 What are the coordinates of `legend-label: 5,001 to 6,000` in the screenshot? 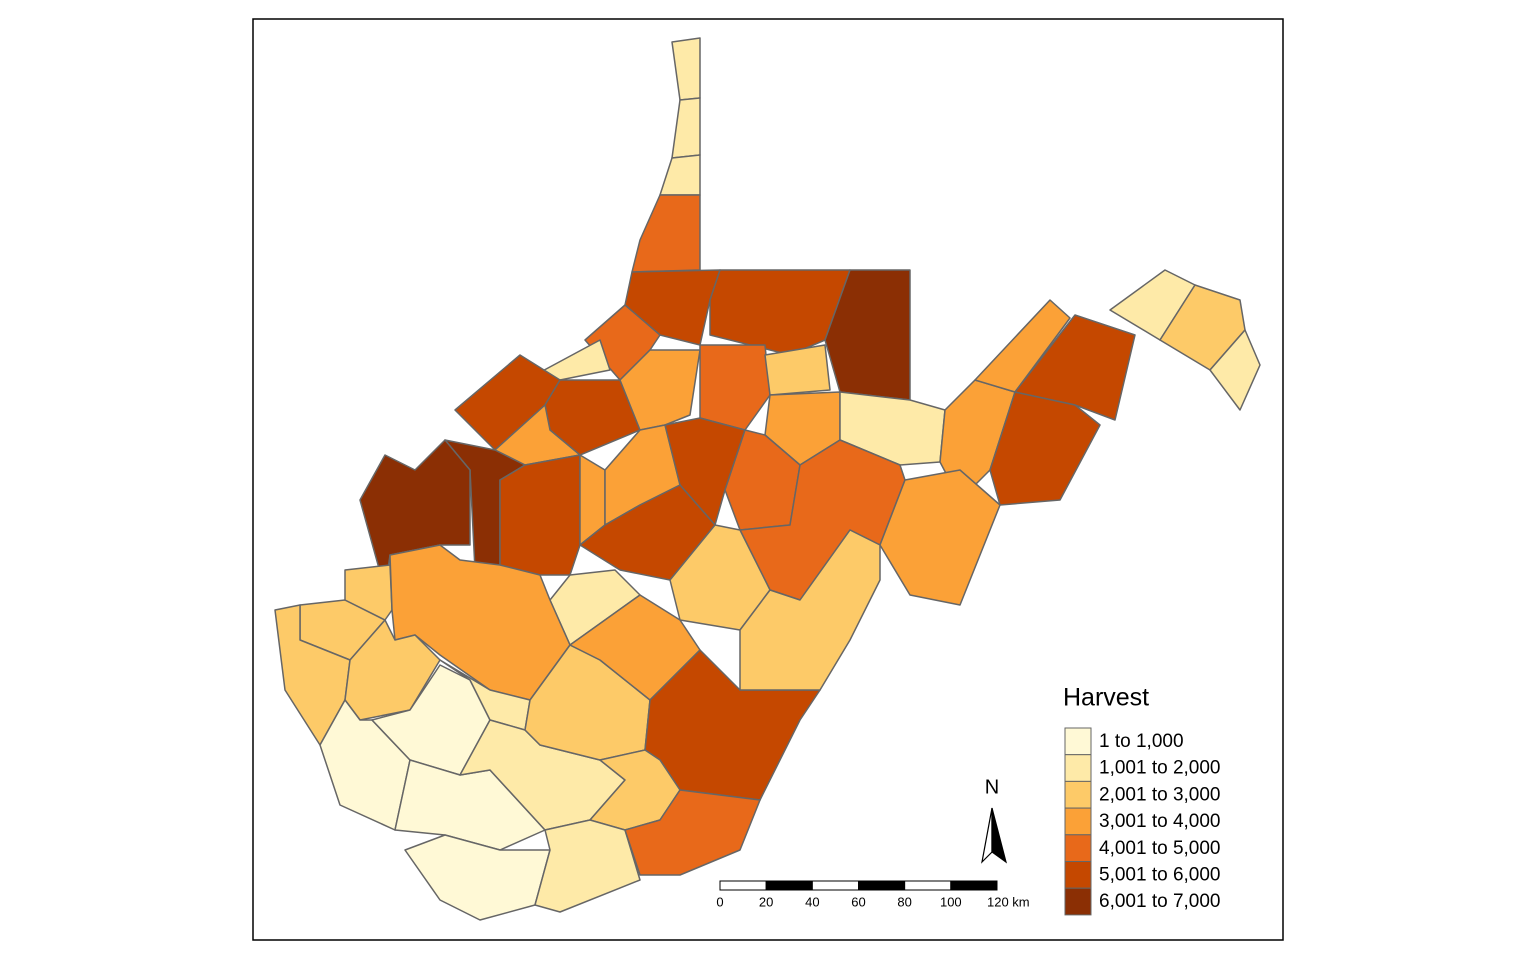 It's located at (1160, 875).